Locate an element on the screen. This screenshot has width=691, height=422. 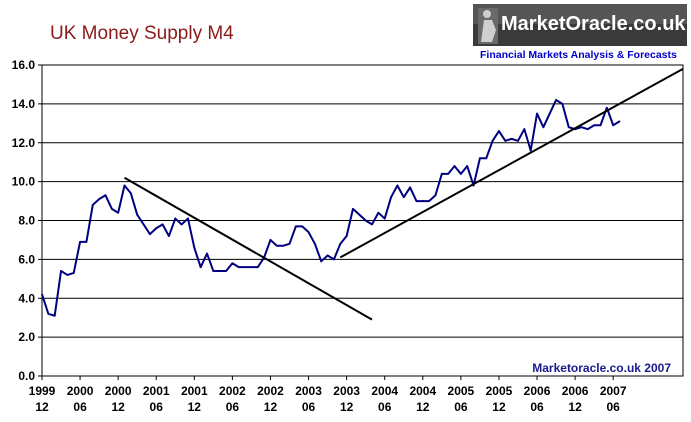
trendline is located at coordinates (248, 248).